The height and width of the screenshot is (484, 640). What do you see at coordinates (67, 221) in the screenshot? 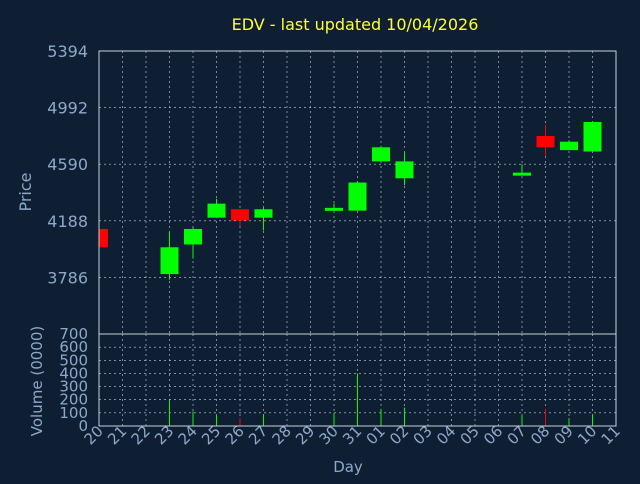
I see `price-tick-label: 4188` at bounding box center [67, 221].